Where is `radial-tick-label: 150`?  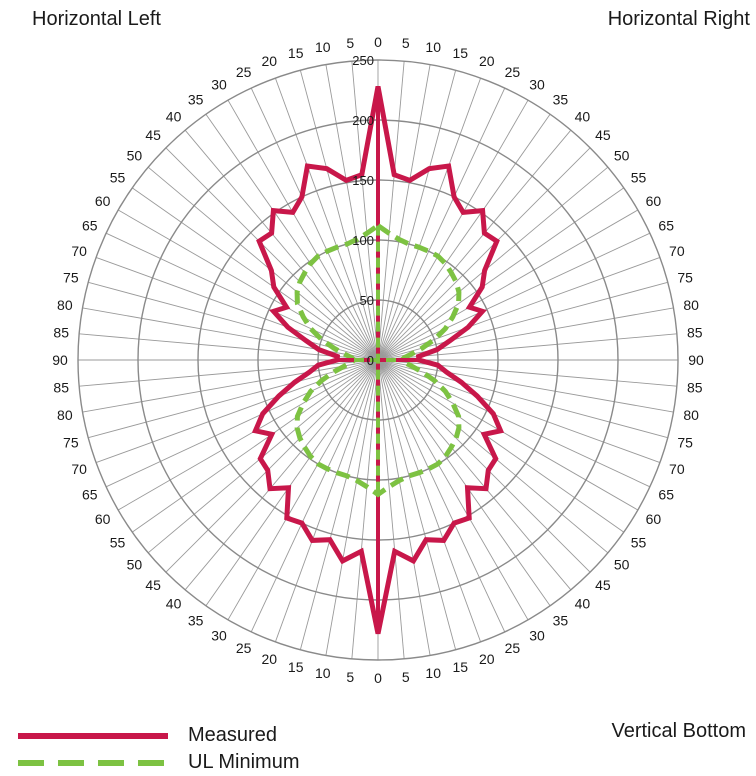 radial-tick-label: 150 is located at coordinates (363, 180).